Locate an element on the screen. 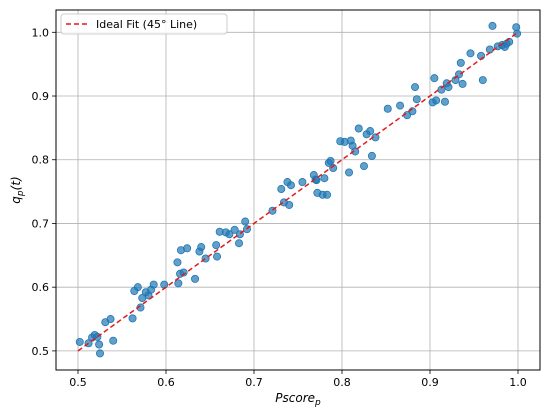 Image resolution: width=550 pixels, height=412 pixels. legend-label: Ideal Fit (45° Line) is located at coordinates (146, 24).